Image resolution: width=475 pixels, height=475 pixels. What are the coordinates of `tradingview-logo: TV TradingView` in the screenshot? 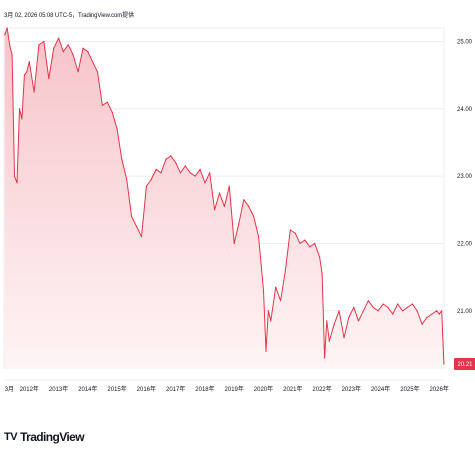 It's located at (44, 437).